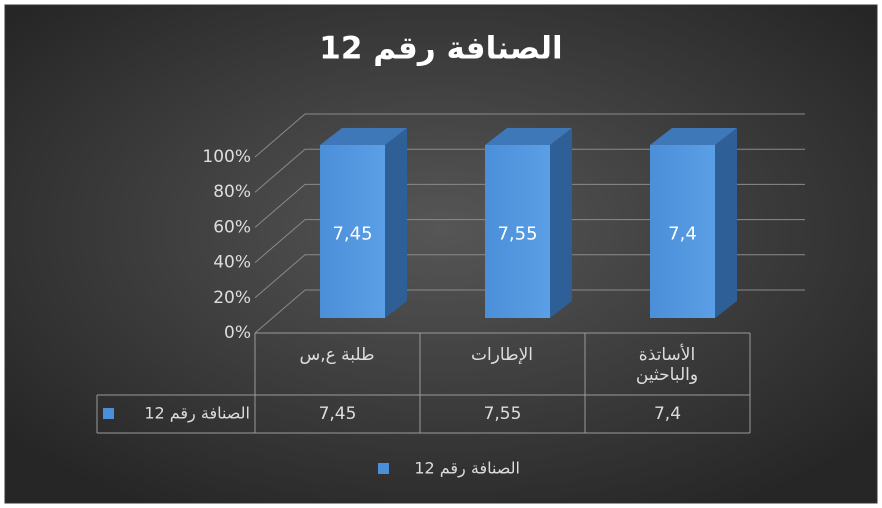 The width and height of the screenshot is (882, 508). I want to click on y-tick-label: 100%, so click(226, 157).